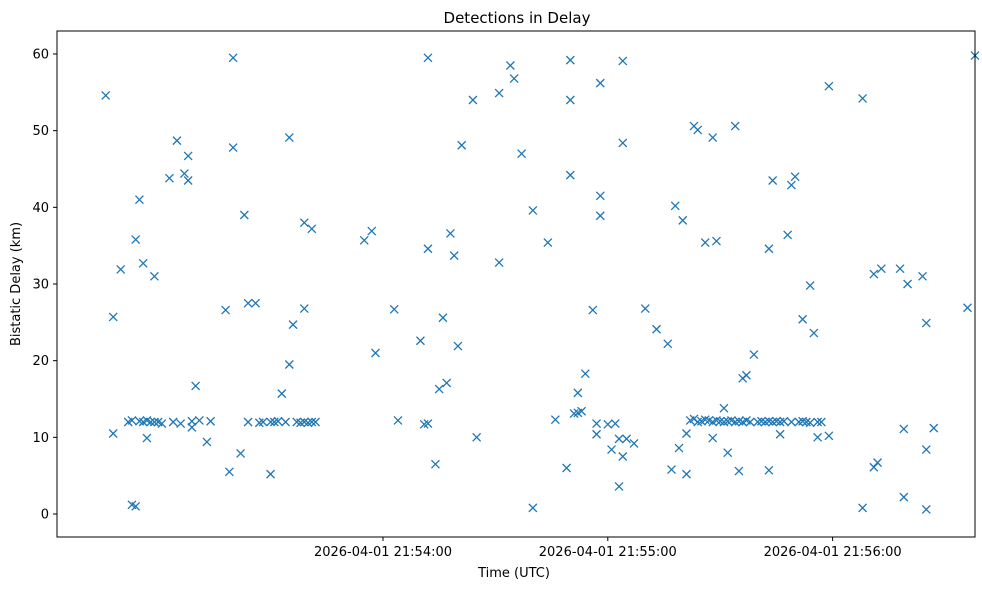 This screenshot has width=982, height=590. What do you see at coordinates (517, 18) in the screenshot?
I see `chart-title: Detections in Delay` at bounding box center [517, 18].